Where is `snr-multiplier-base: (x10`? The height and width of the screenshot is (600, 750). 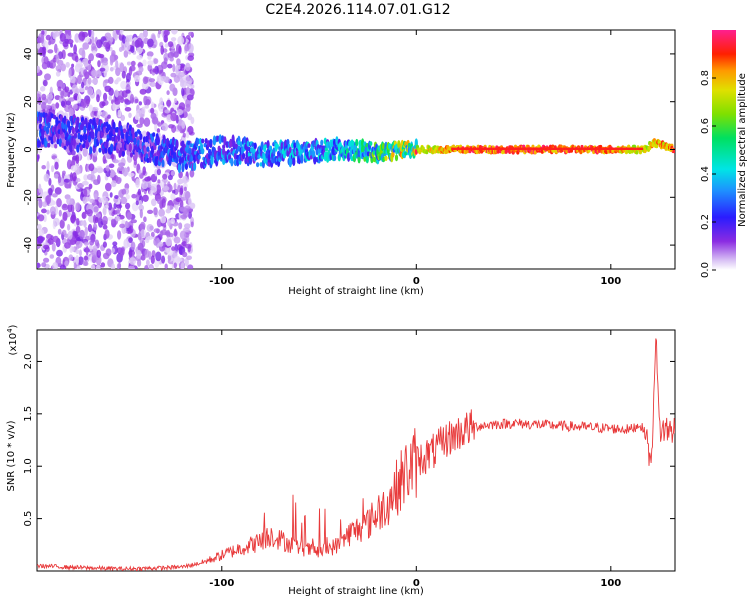
snr-multiplier-base: (x10 is located at coordinates (13, 344).